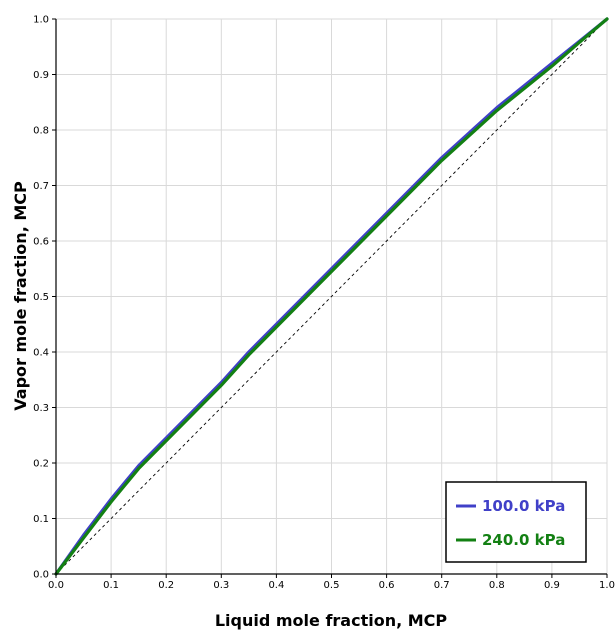 This screenshot has width=616, height=633. I want to click on x-tick-label: 0.0, so click(56, 585).